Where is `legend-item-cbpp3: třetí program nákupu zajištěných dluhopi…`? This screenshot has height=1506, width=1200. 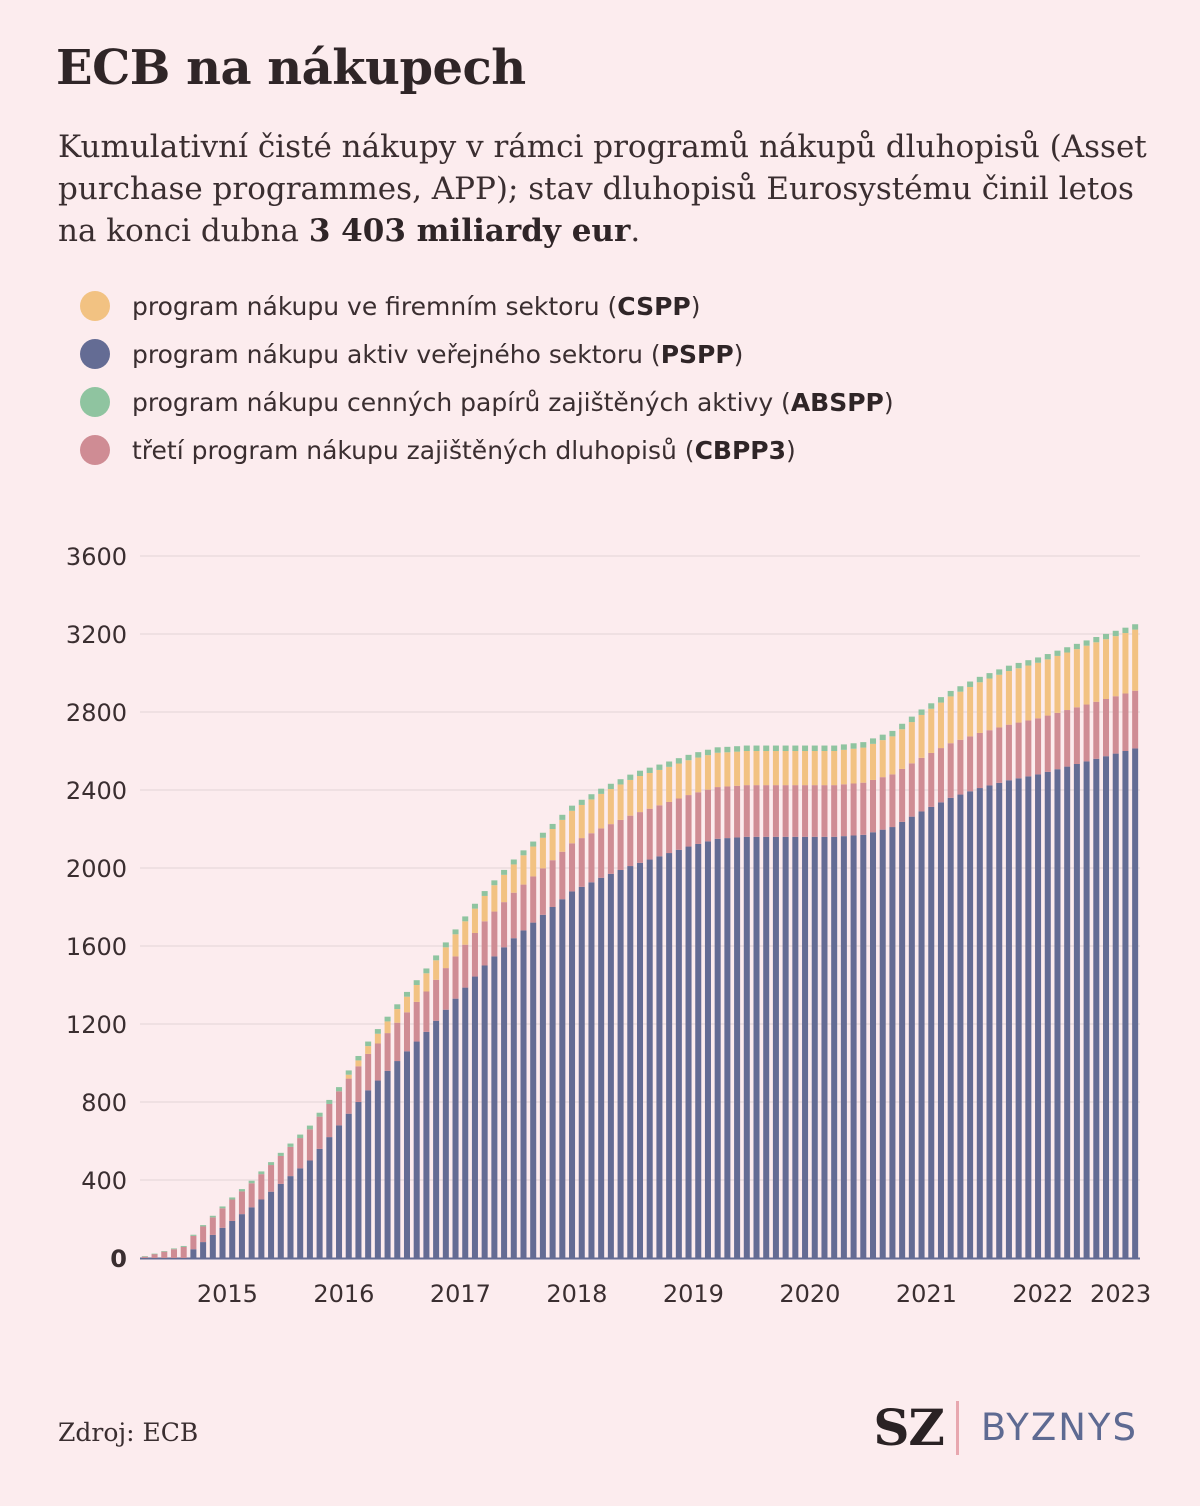
legend-item-cbpp3: třetí program nákupu zajištěných dluhopi… is located at coordinates (487, 450).